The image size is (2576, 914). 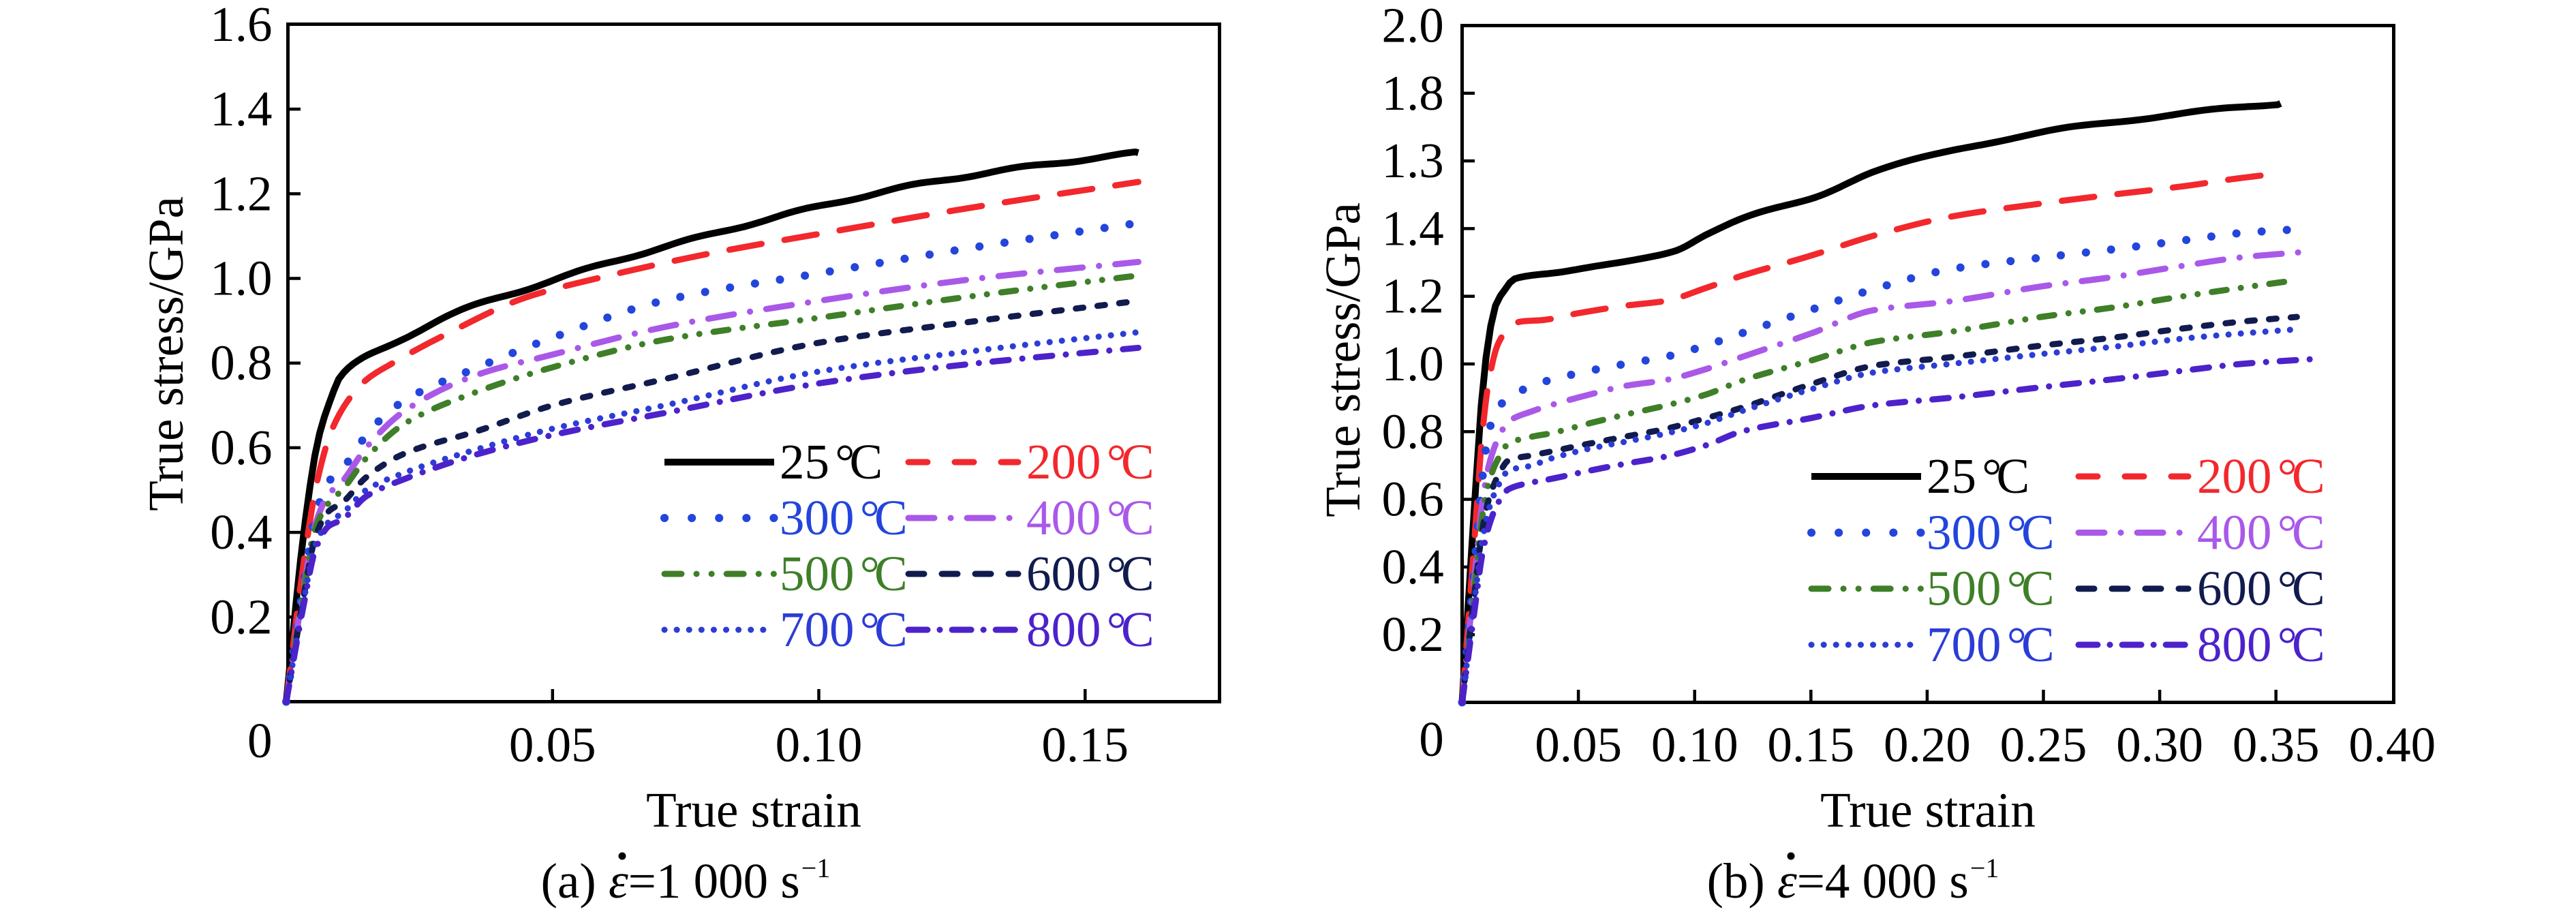 What do you see at coordinates (1412, 160) in the screenshot?
I see `svg-text: 1.3` at bounding box center [1412, 160].